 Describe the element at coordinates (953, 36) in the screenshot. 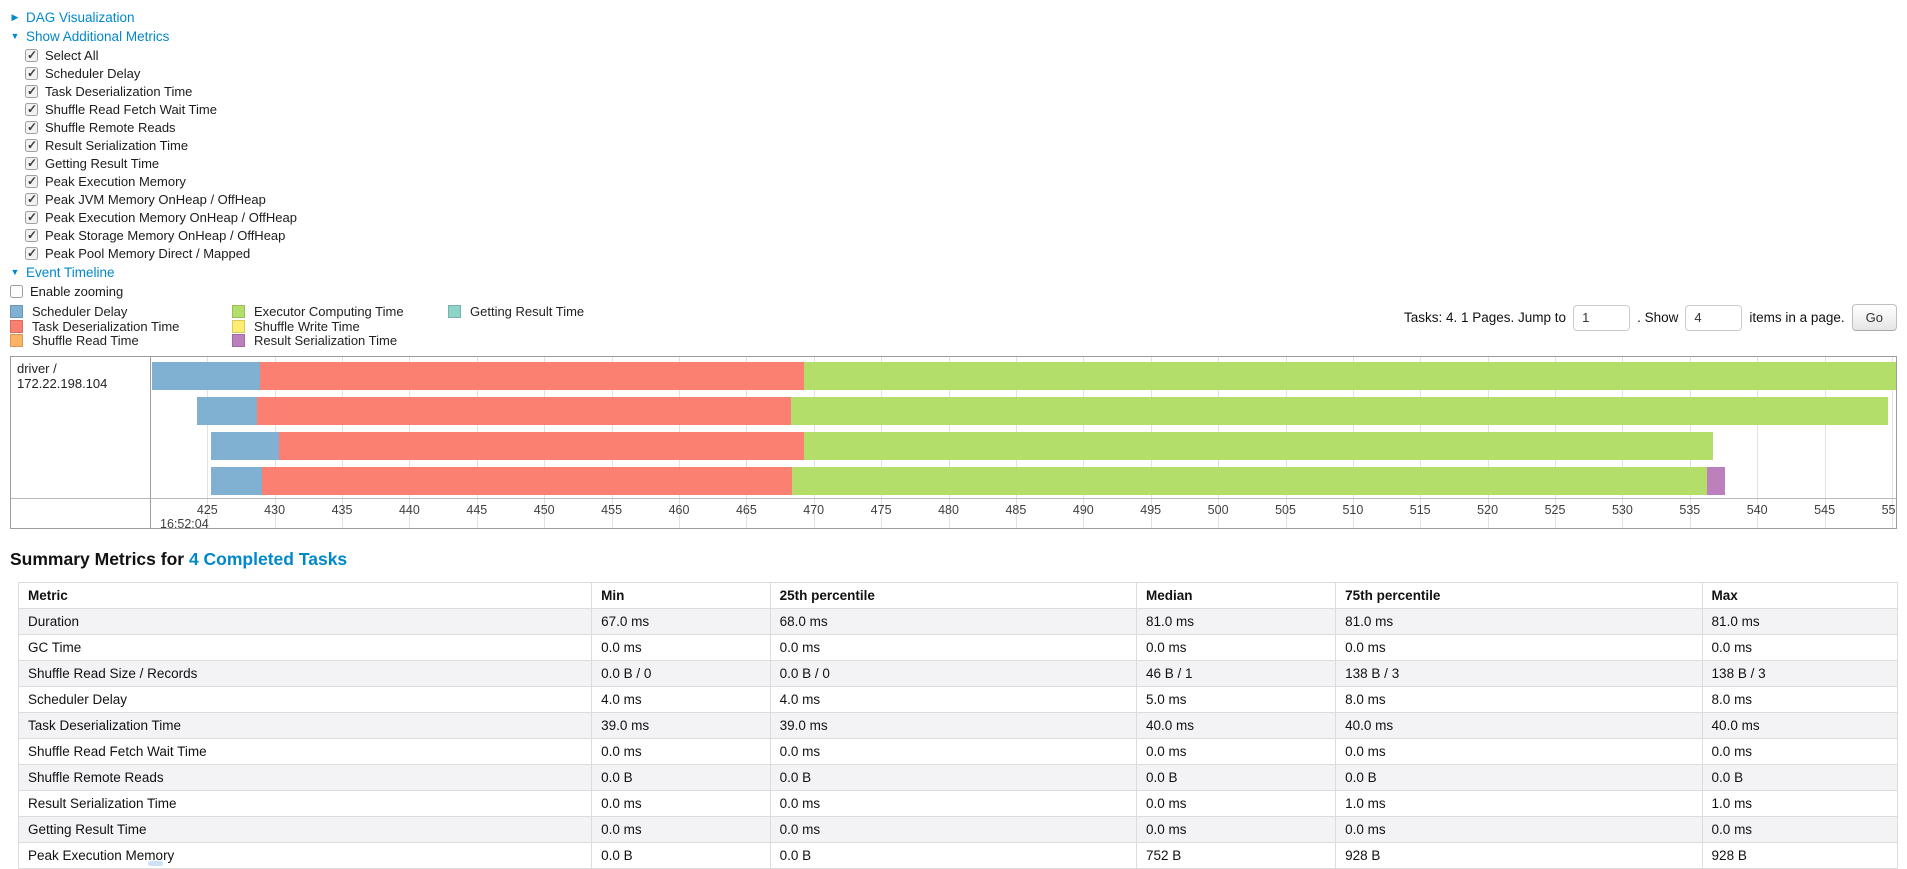

I see `show-additional-metrics-toggle: ▼ Show Additional Metrics` at that location.